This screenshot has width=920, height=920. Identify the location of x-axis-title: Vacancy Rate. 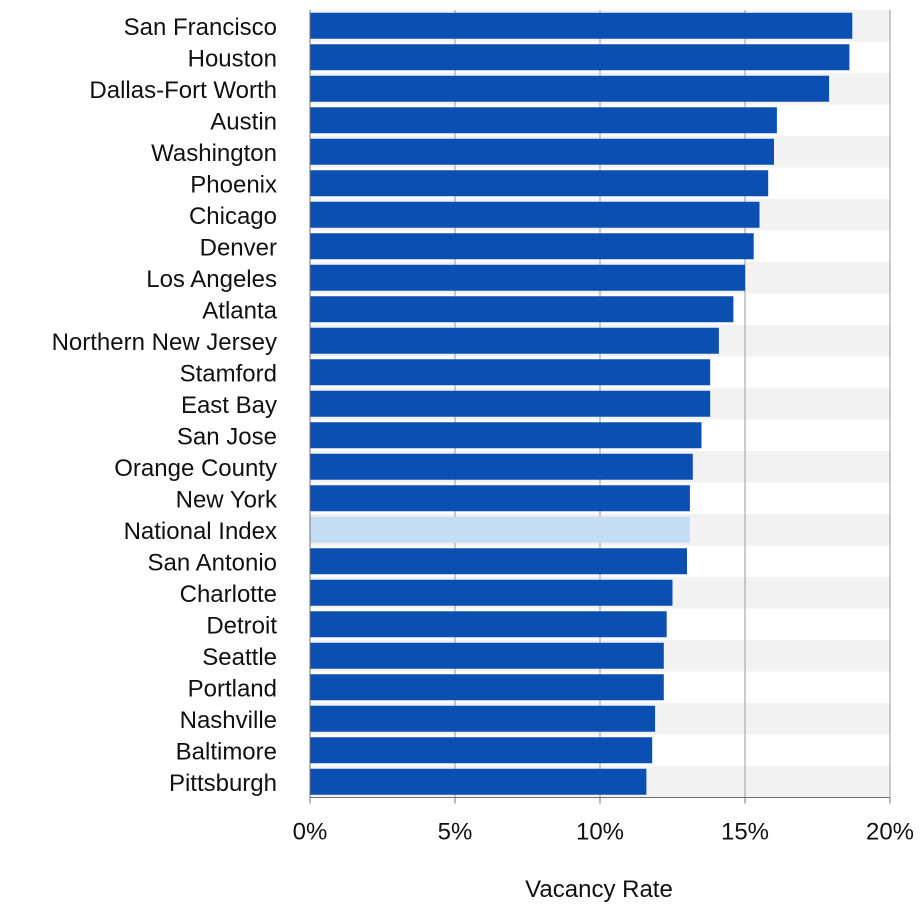
(599, 889).